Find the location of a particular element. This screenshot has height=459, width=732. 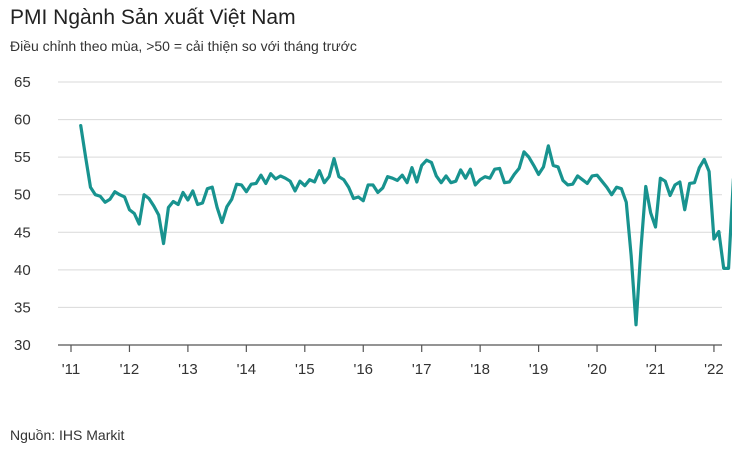

x-tick-label: '15 is located at coordinates (305, 369).